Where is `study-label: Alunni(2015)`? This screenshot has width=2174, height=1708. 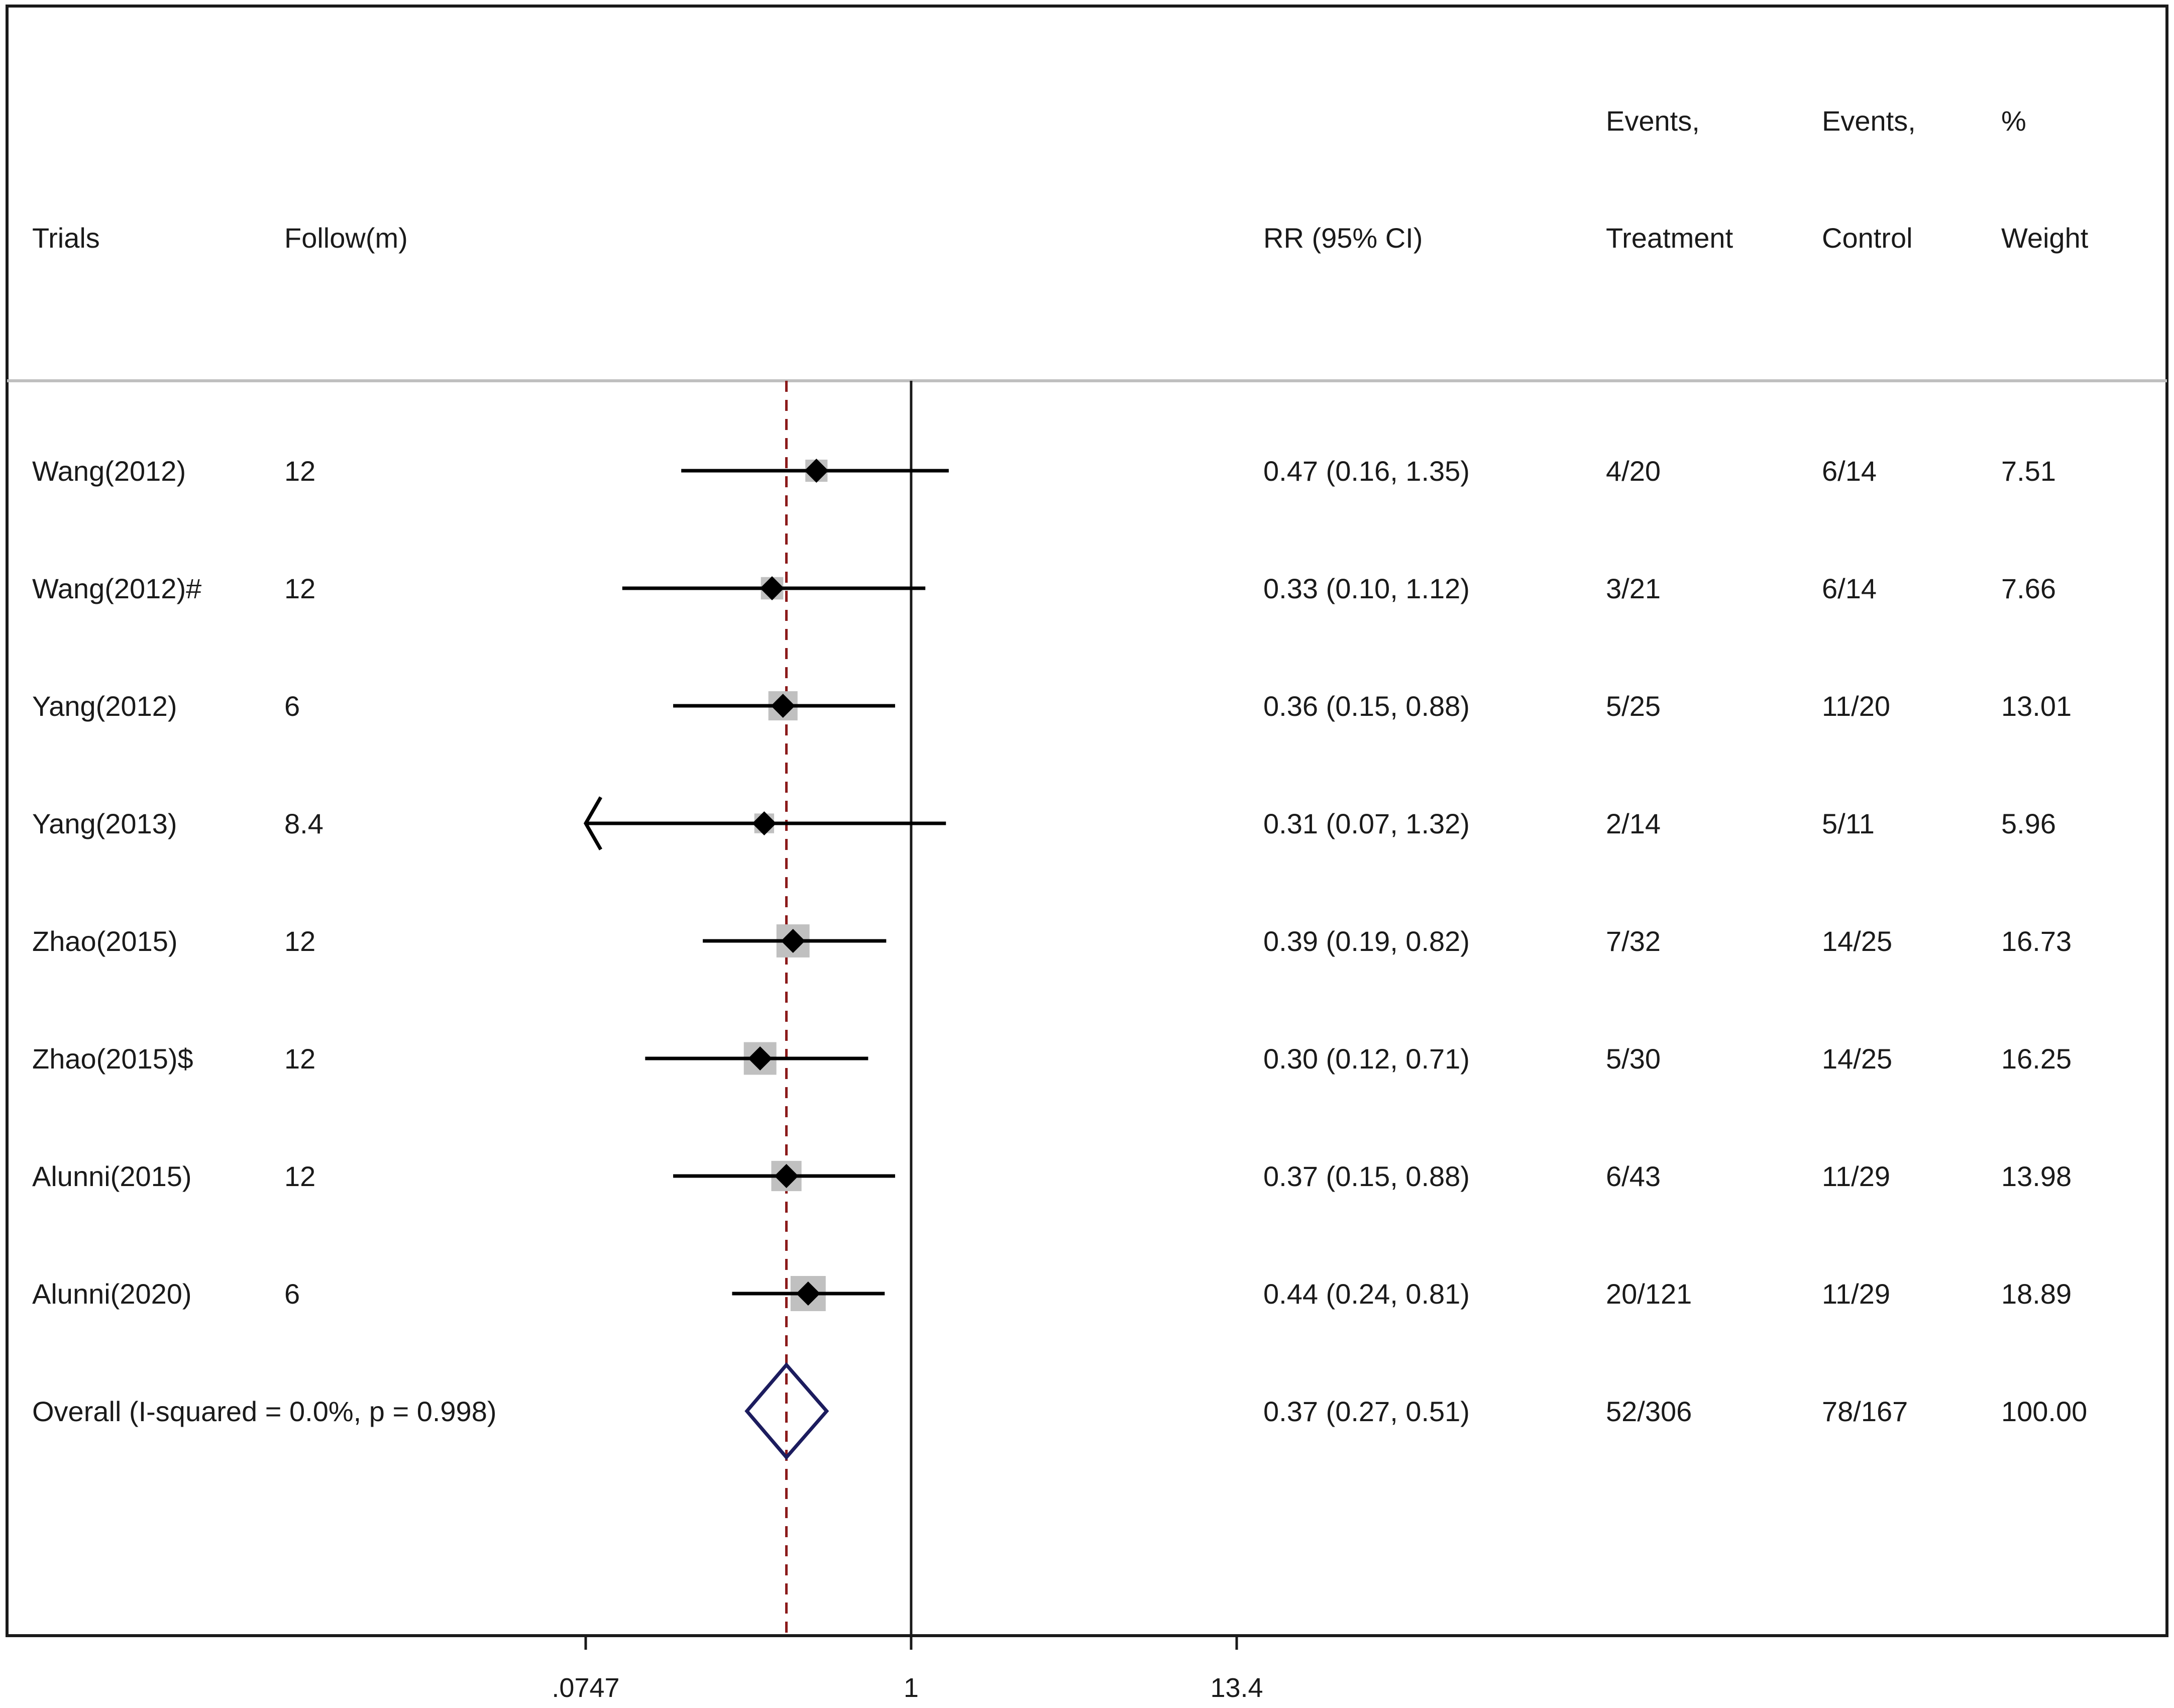
study-label: Alunni(2015) is located at coordinates (112, 1176).